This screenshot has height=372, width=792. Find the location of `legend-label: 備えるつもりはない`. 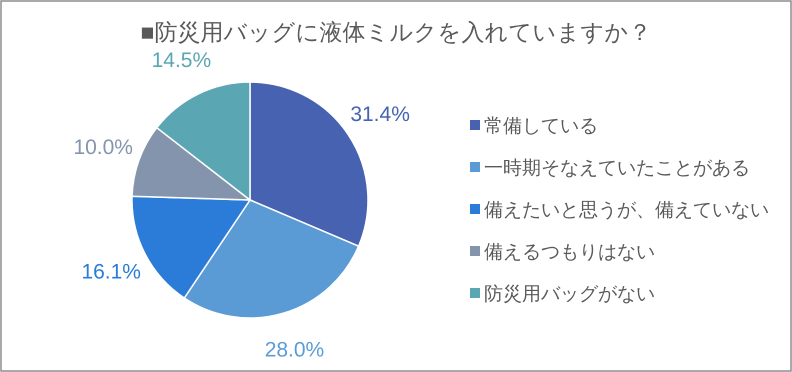

legend-label: 備えるつもりはない is located at coordinates (569, 252).